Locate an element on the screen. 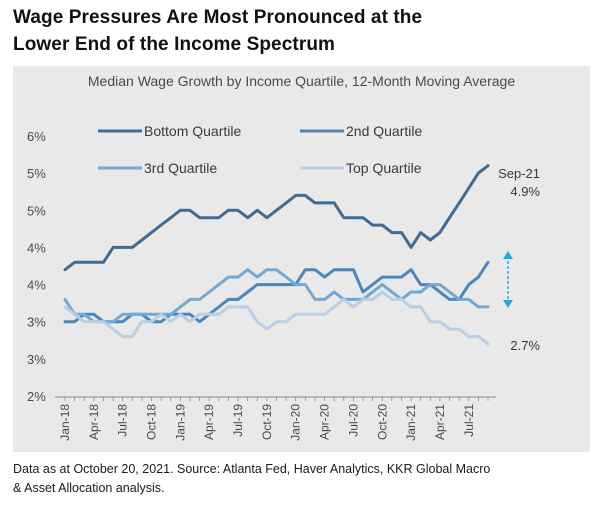 The height and width of the screenshot is (514, 603). x-tick-label: Jul-19 is located at coordinates (238, 420).